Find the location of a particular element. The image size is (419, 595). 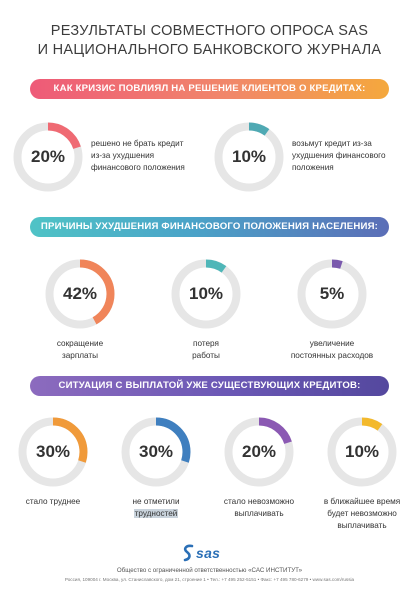

sas-swirl-icon is located at coordinates (188, 553).